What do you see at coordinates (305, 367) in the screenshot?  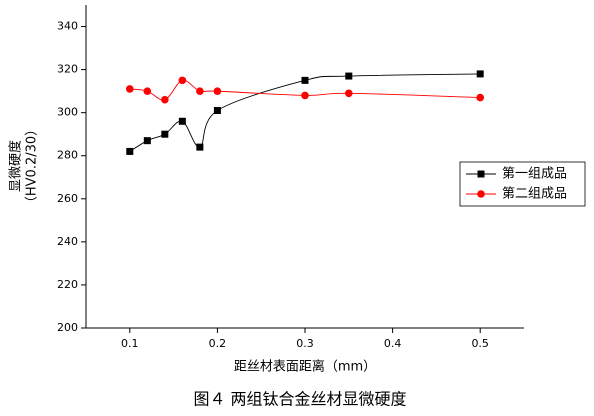 I see `x-axis-label: 距丝材表面距离（mm）` at bounding box center [305, 367].